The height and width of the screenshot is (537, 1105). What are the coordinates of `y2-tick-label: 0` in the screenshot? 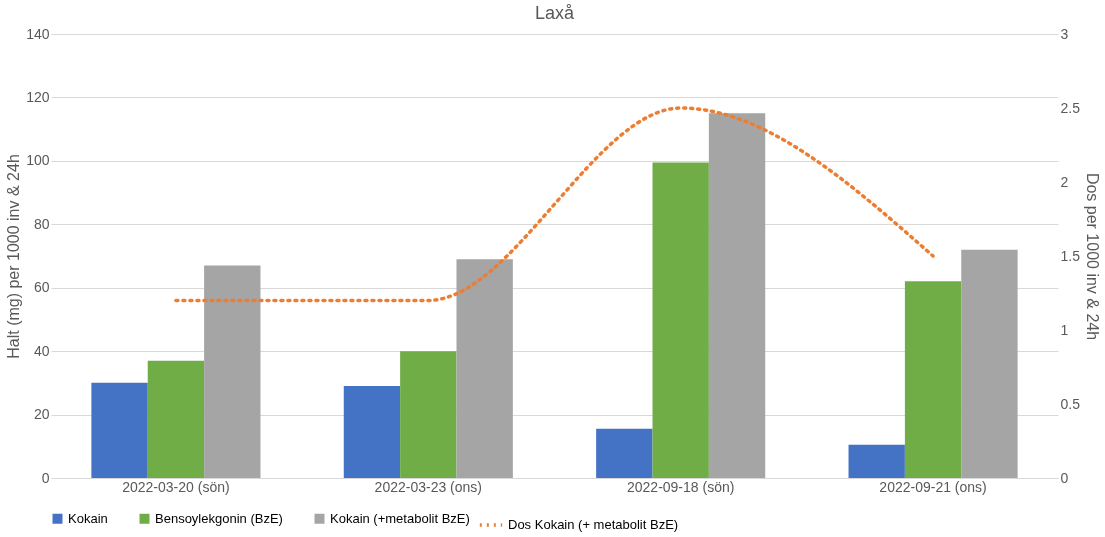 It's located at (1064, 477).